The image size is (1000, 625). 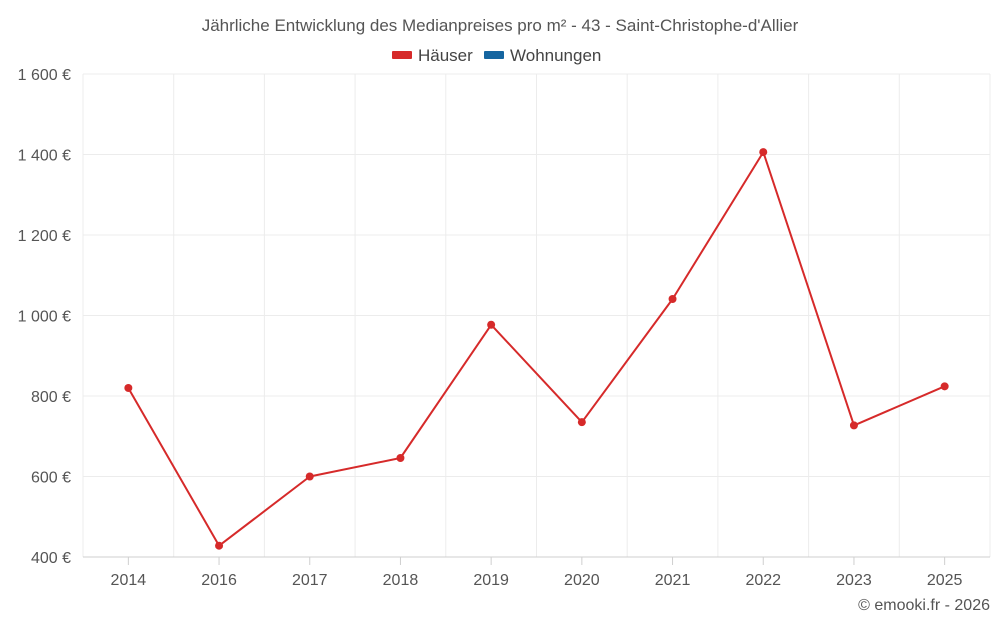 What do you see at coordinates (402, 55) in the screenshot?
I see `legend-swatch-haeuser` at bounding box center [402, 55].